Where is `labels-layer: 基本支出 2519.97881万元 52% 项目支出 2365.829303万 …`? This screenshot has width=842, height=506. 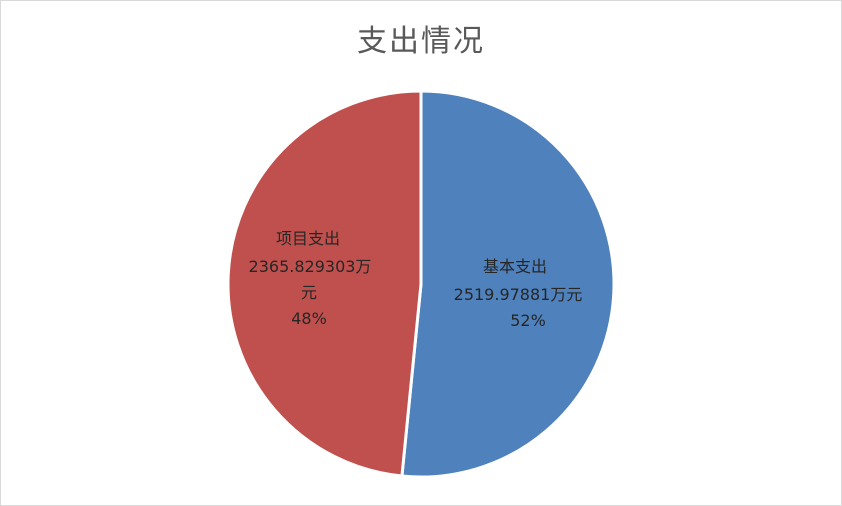
labels-layer: 基本支出 2519.97881万元 52% 项目支出 2365.829303万 … is located at coordinates (416, 279).